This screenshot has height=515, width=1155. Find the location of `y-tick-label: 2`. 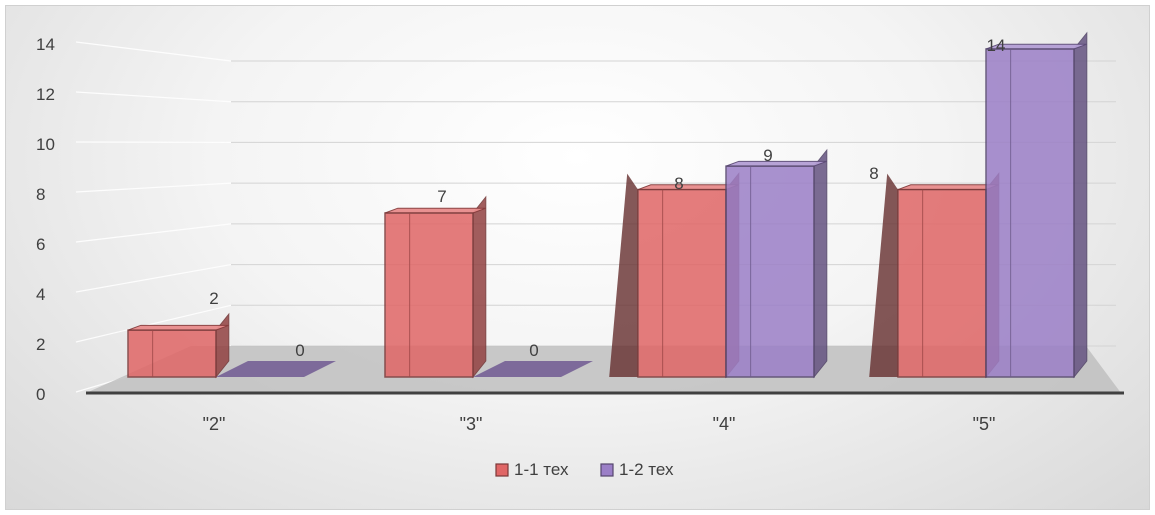

y-tick-label: 2 is located at coordinates (40, 344).